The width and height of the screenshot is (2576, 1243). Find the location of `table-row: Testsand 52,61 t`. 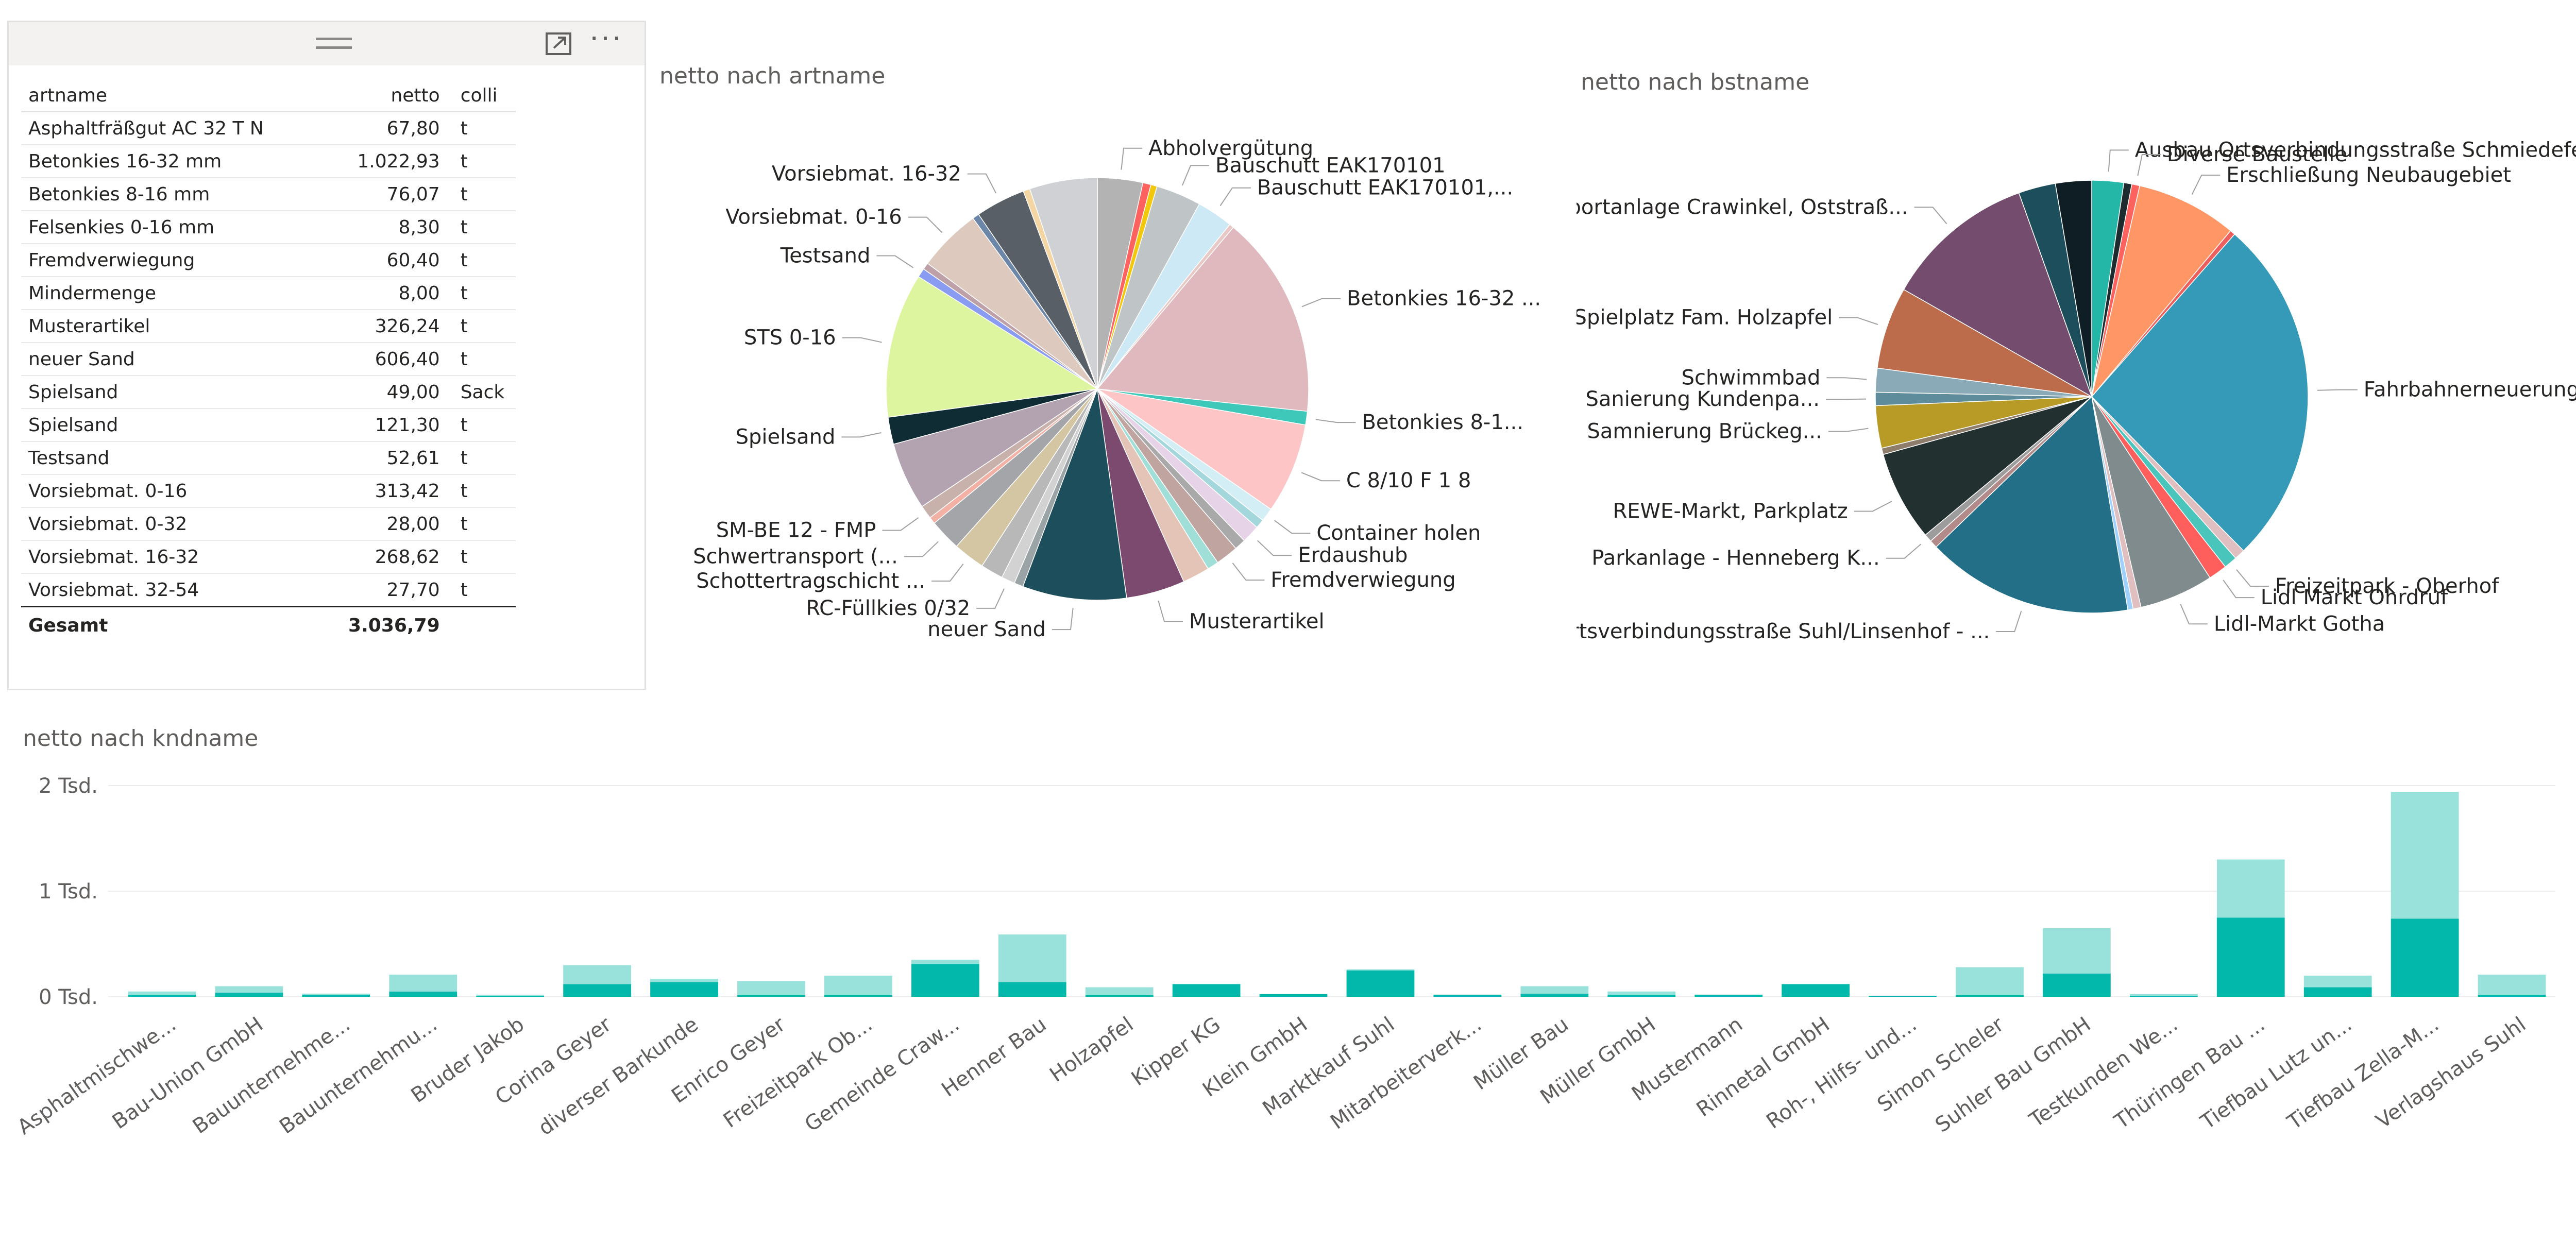

table-row: Testsand 52,61 t is located at coordinates (268, 458).